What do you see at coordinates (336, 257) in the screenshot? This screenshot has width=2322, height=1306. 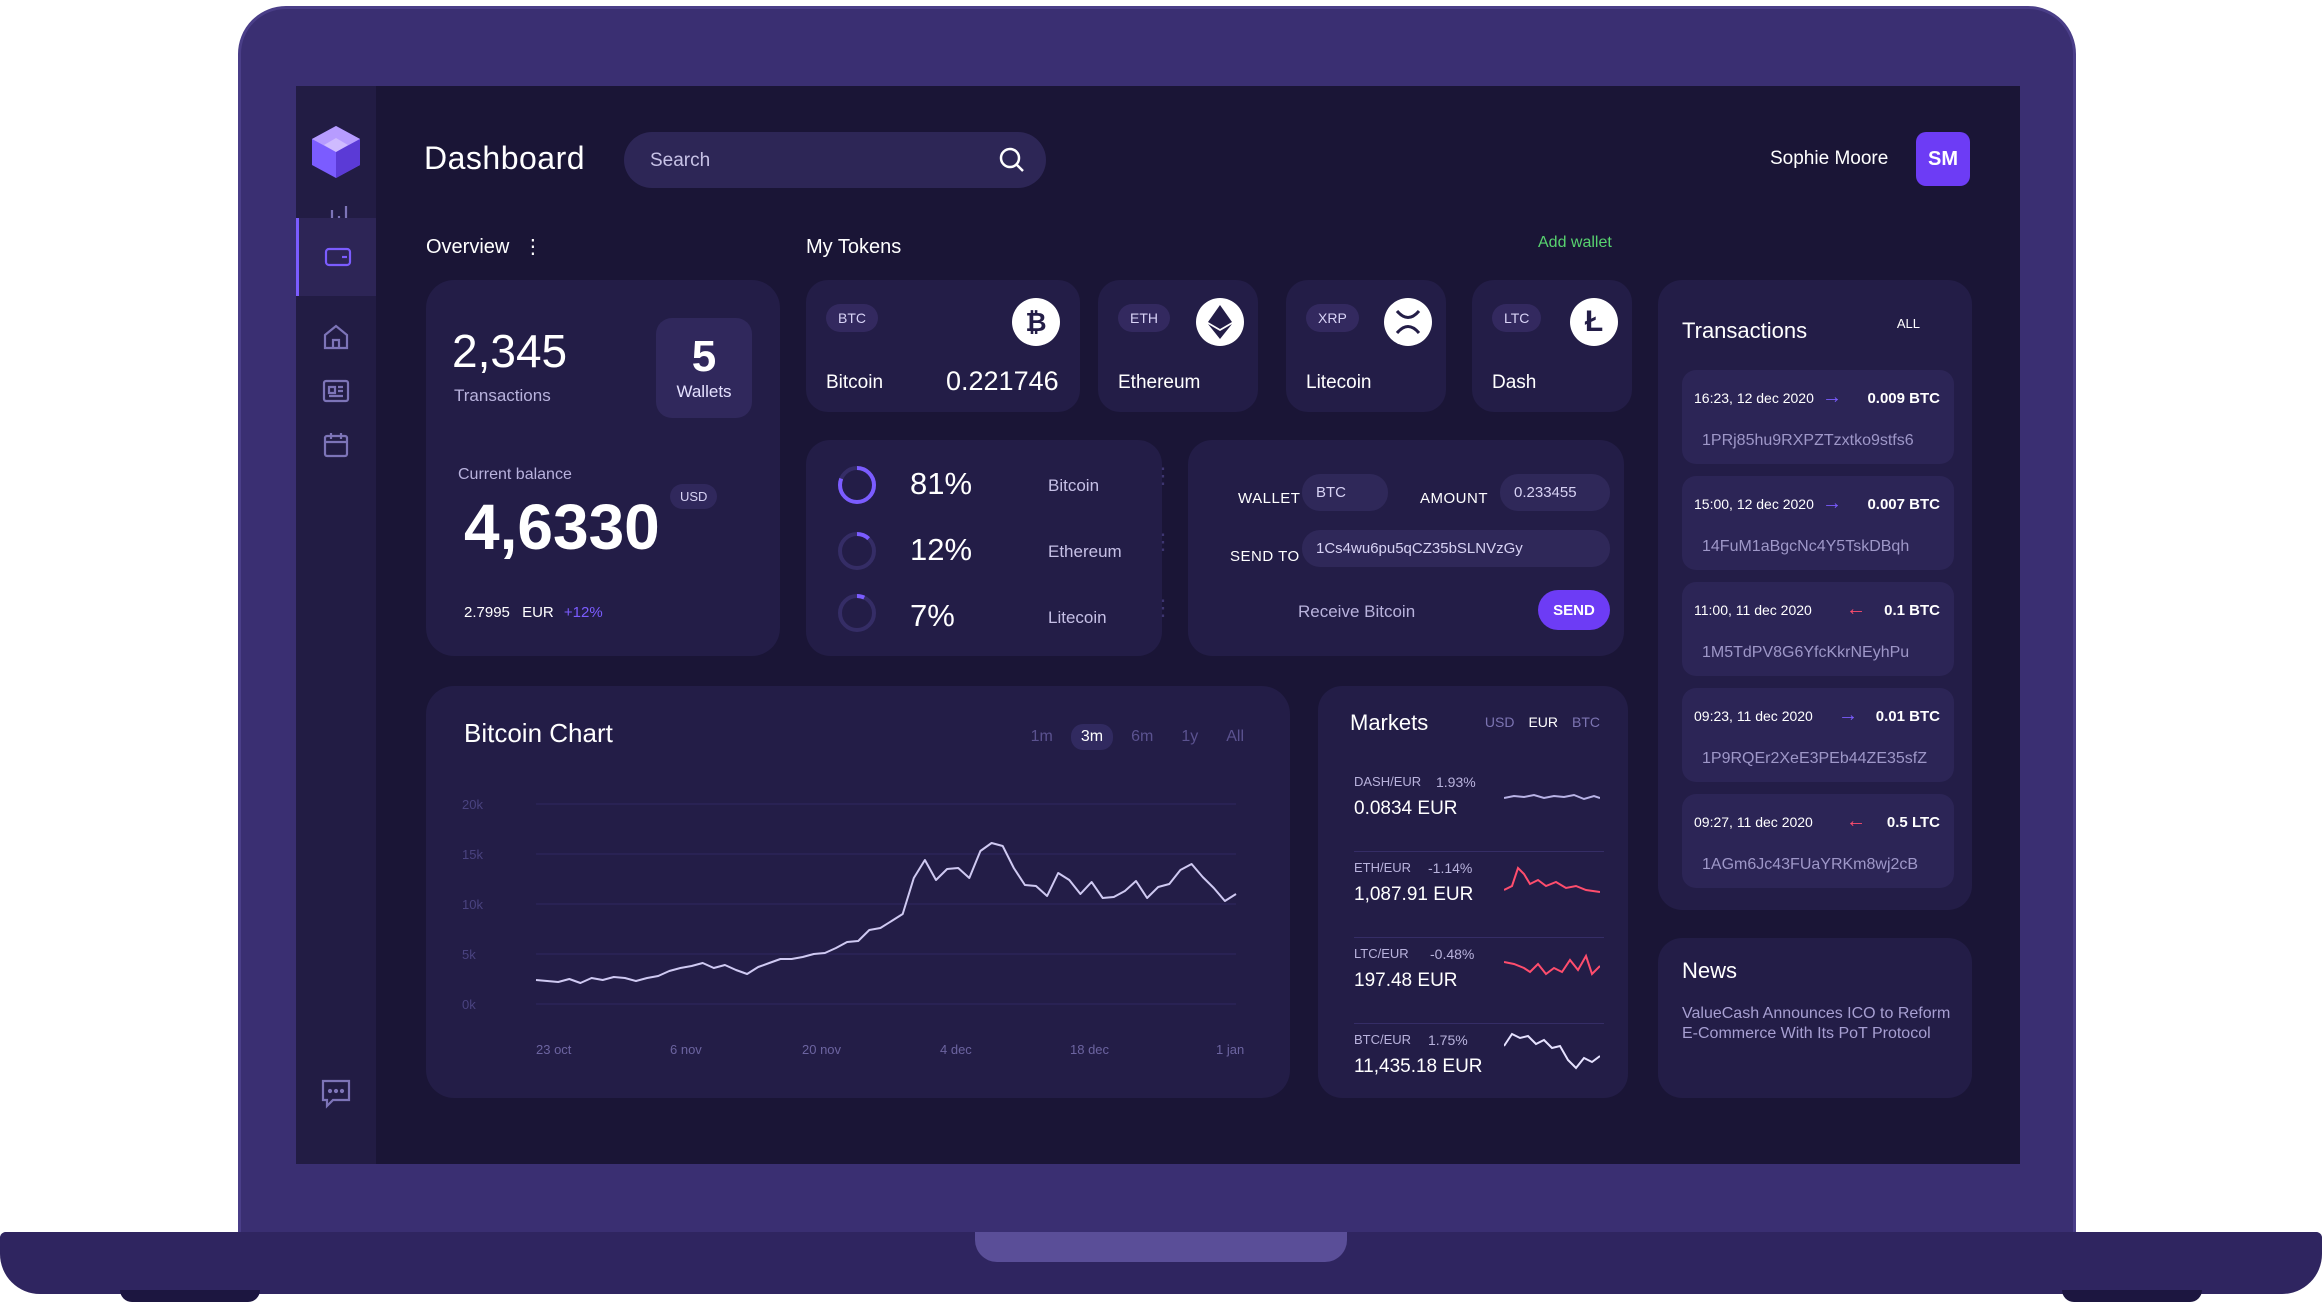 I see `nav-wallet` at bounding box center [336, 257].